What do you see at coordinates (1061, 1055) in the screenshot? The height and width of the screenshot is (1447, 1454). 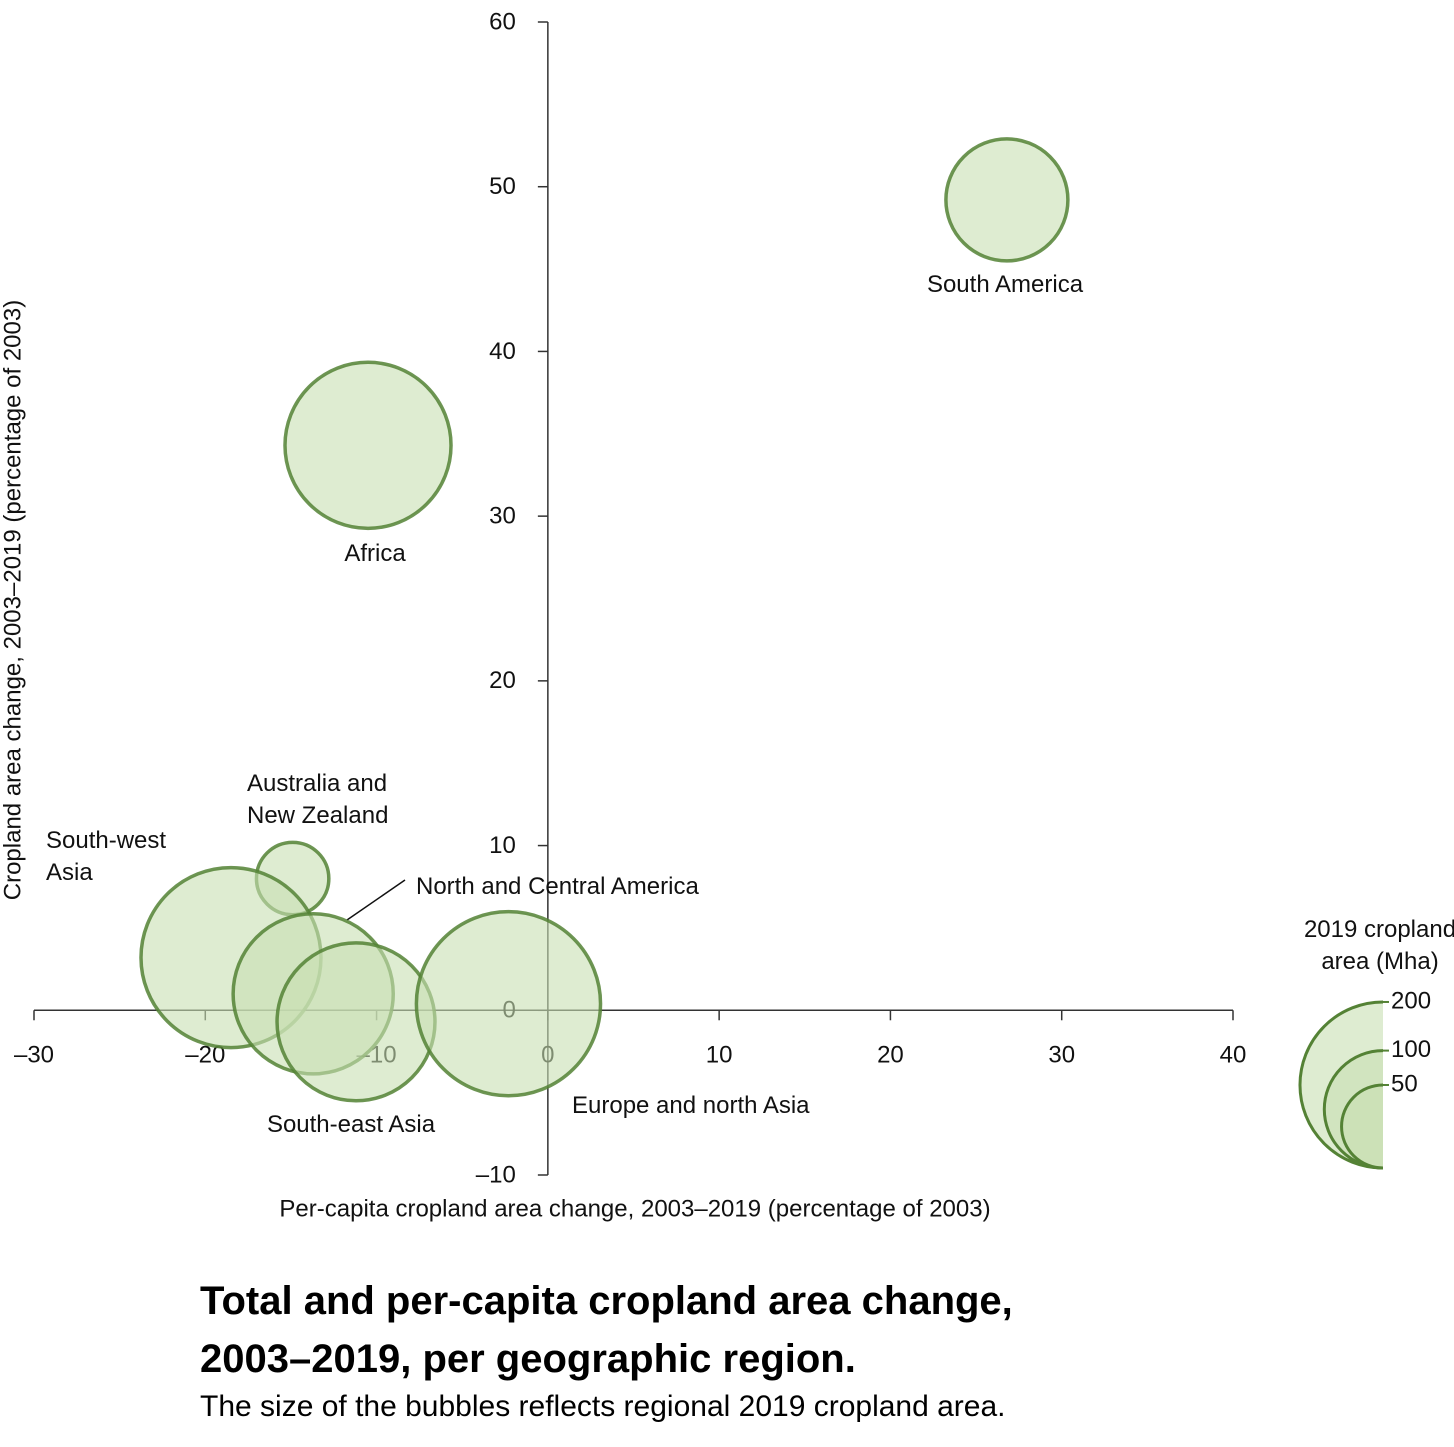 I see `x-tick-label: 30` at bounding box center [1061, 1055].